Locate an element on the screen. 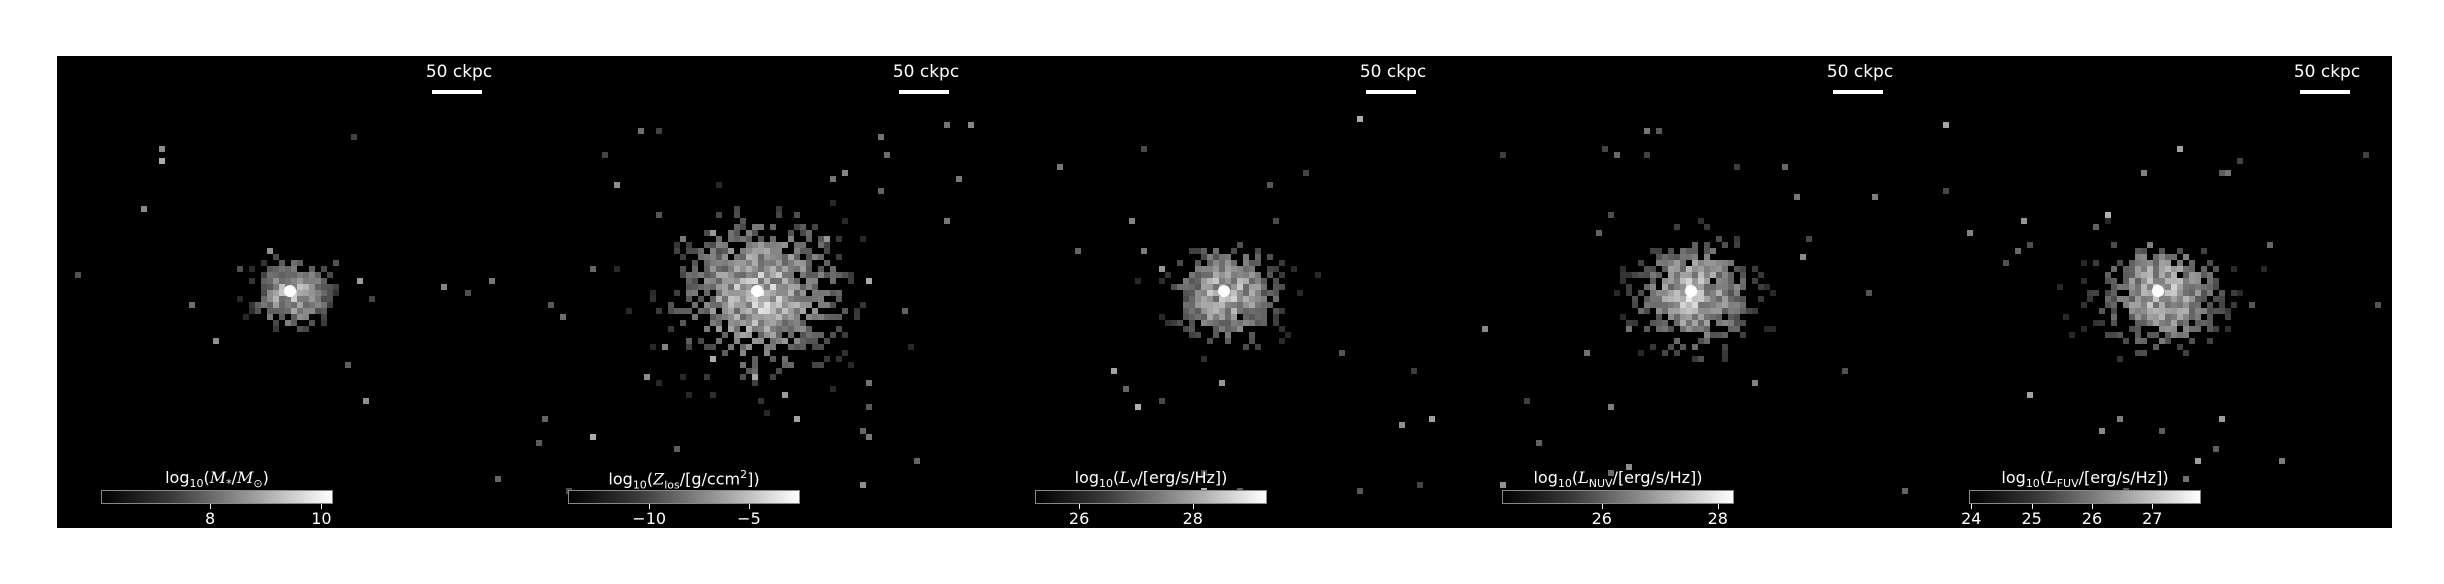  cbar-sup: 2 is located at coordinates (744, 474).